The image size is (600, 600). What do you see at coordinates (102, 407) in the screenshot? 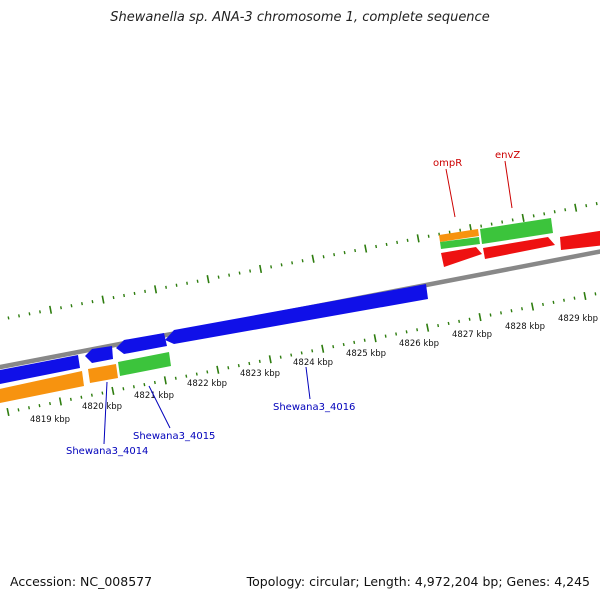
I see `scale-label: 4820 kbp` at bounding box center [102, 407].